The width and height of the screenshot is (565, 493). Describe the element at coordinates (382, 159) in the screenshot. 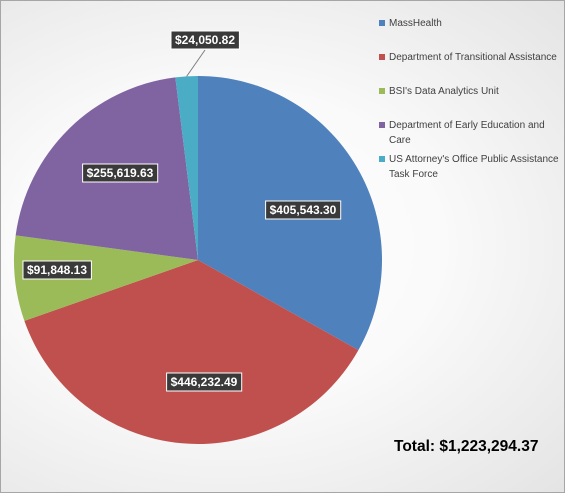

I see `legend-swatch-usao` at that location.